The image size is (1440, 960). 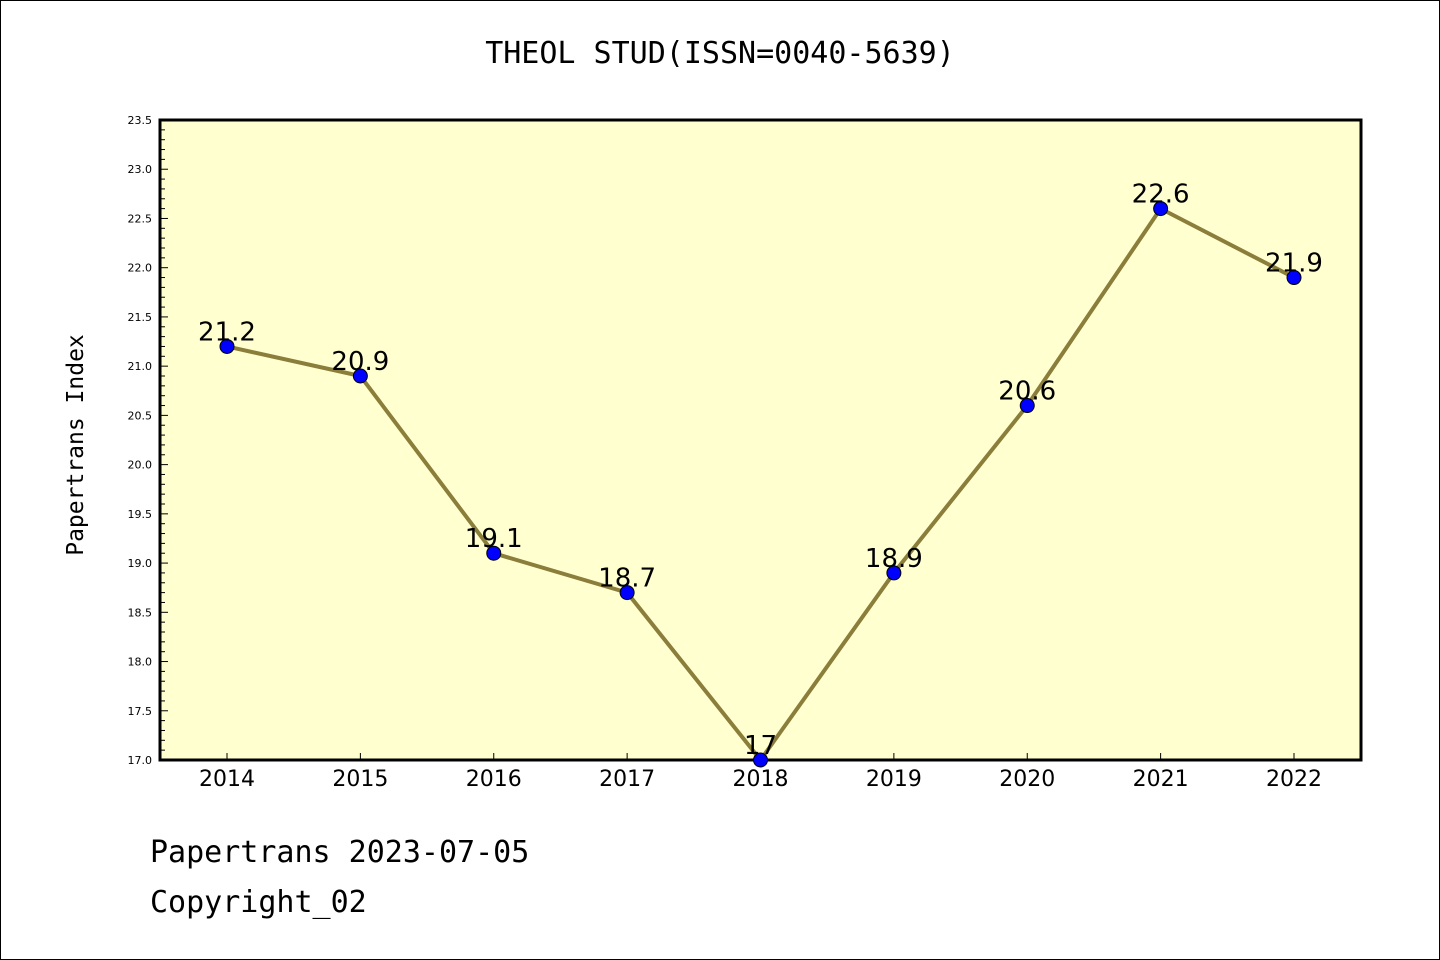 I want to click on data-label: 21.9, so click(x=1294, y=264).